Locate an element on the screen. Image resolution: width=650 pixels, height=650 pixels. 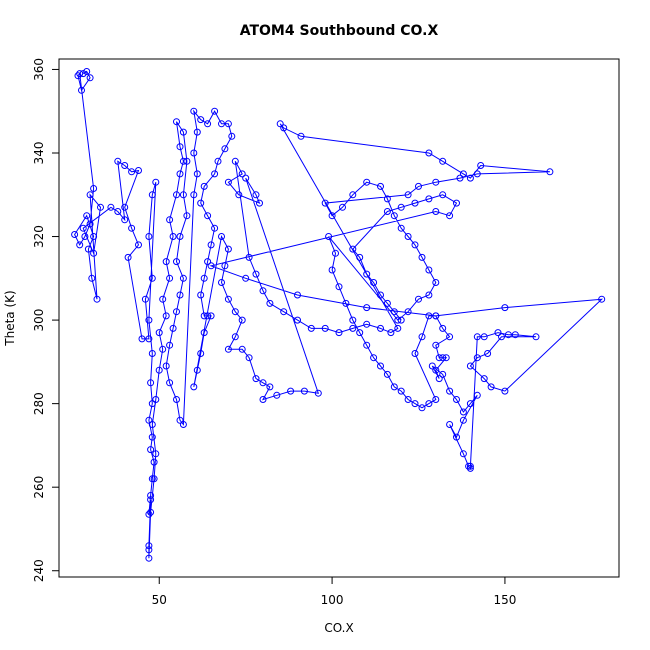
x-axis: 50 100 150 is located at coordinates (334, 591).